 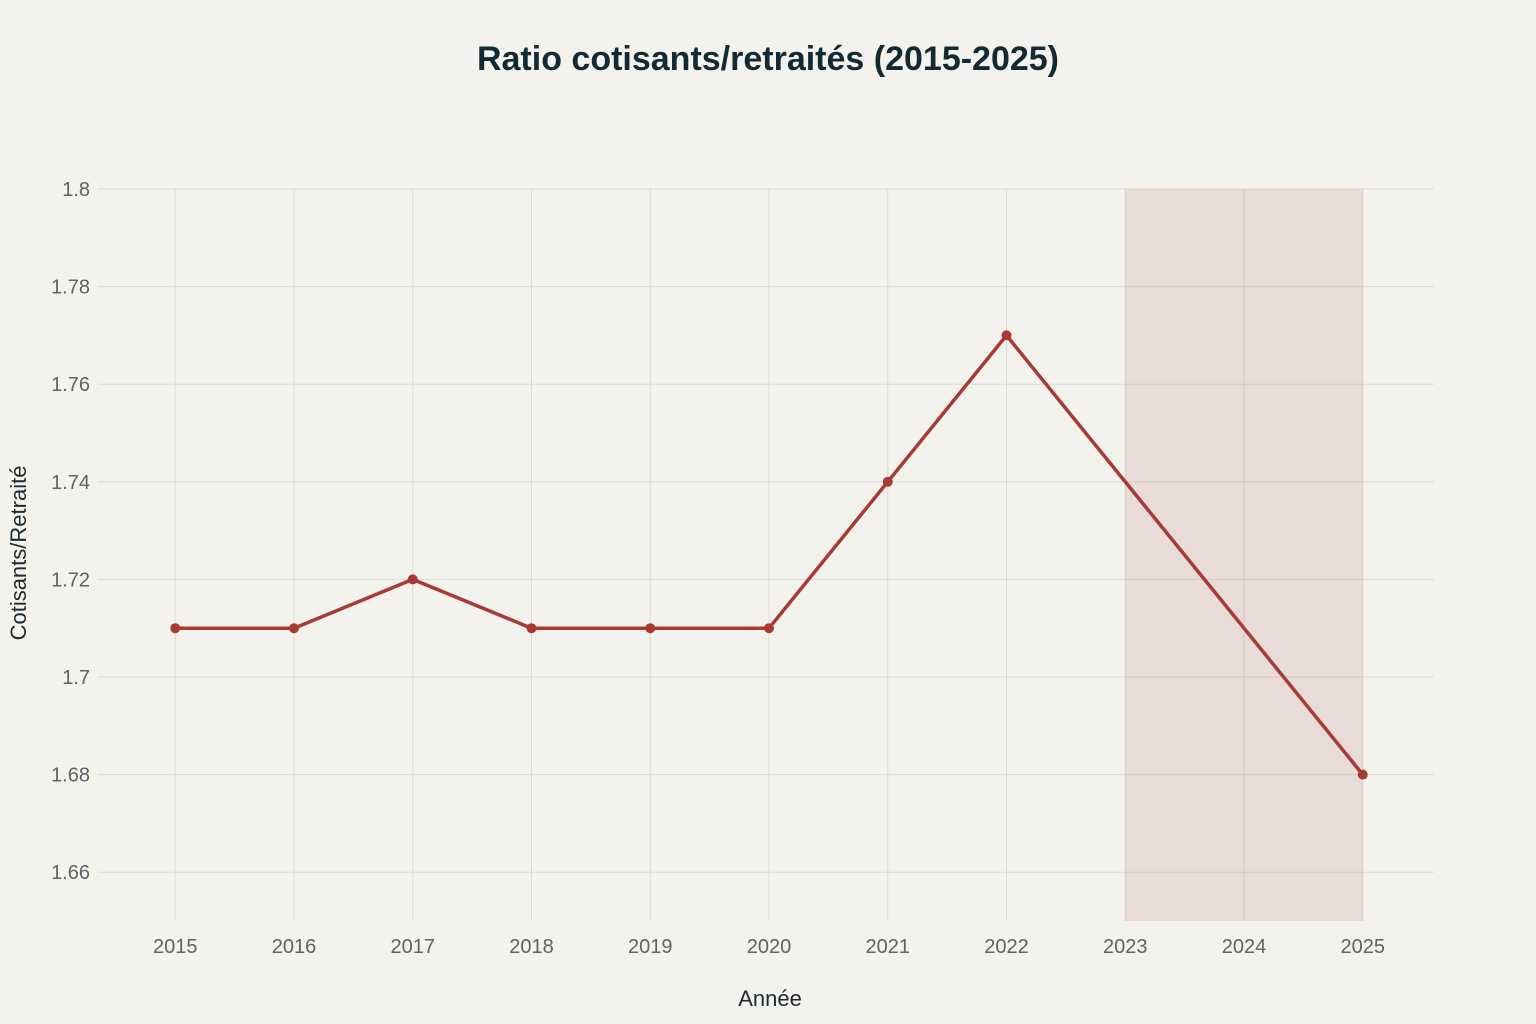 I want to click on y-tick-label: 1.74, so click(x=70, y=483).